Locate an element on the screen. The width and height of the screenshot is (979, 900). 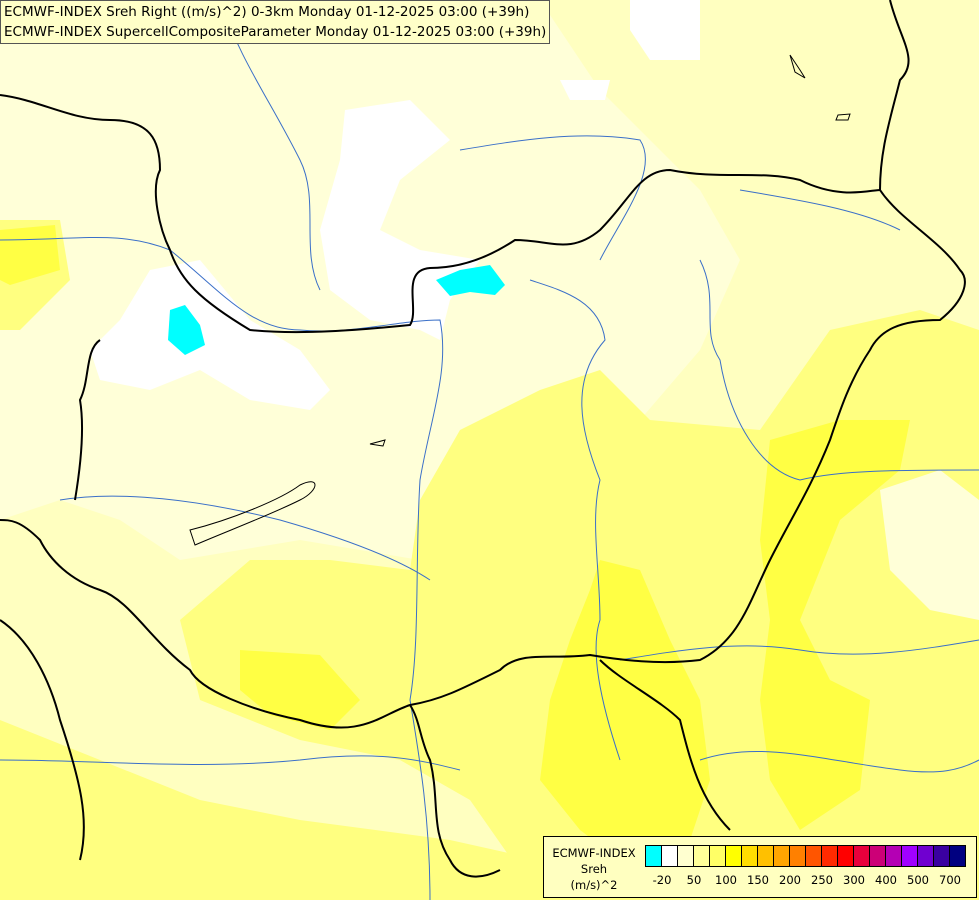
legend-tick-label: -20 is located at coordinates (662, 880).